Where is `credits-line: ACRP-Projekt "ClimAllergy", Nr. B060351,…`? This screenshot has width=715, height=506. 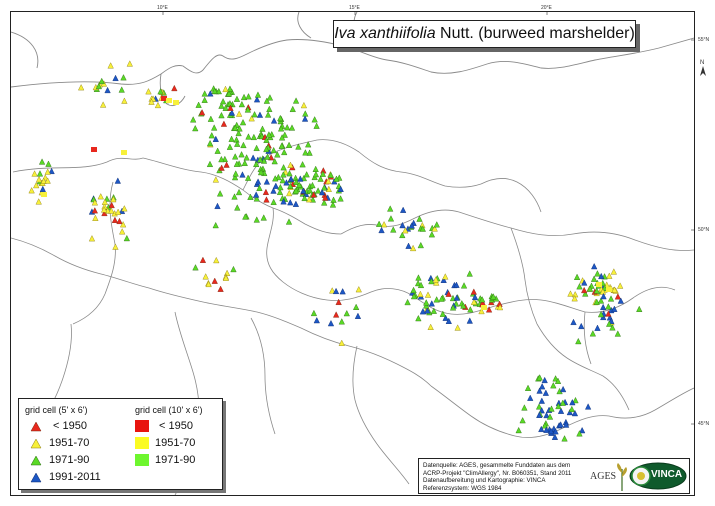 credits-line: ACRP-Projekt "ClimAllergy", Nr. B060351,… is located at coordinates (497, 473).